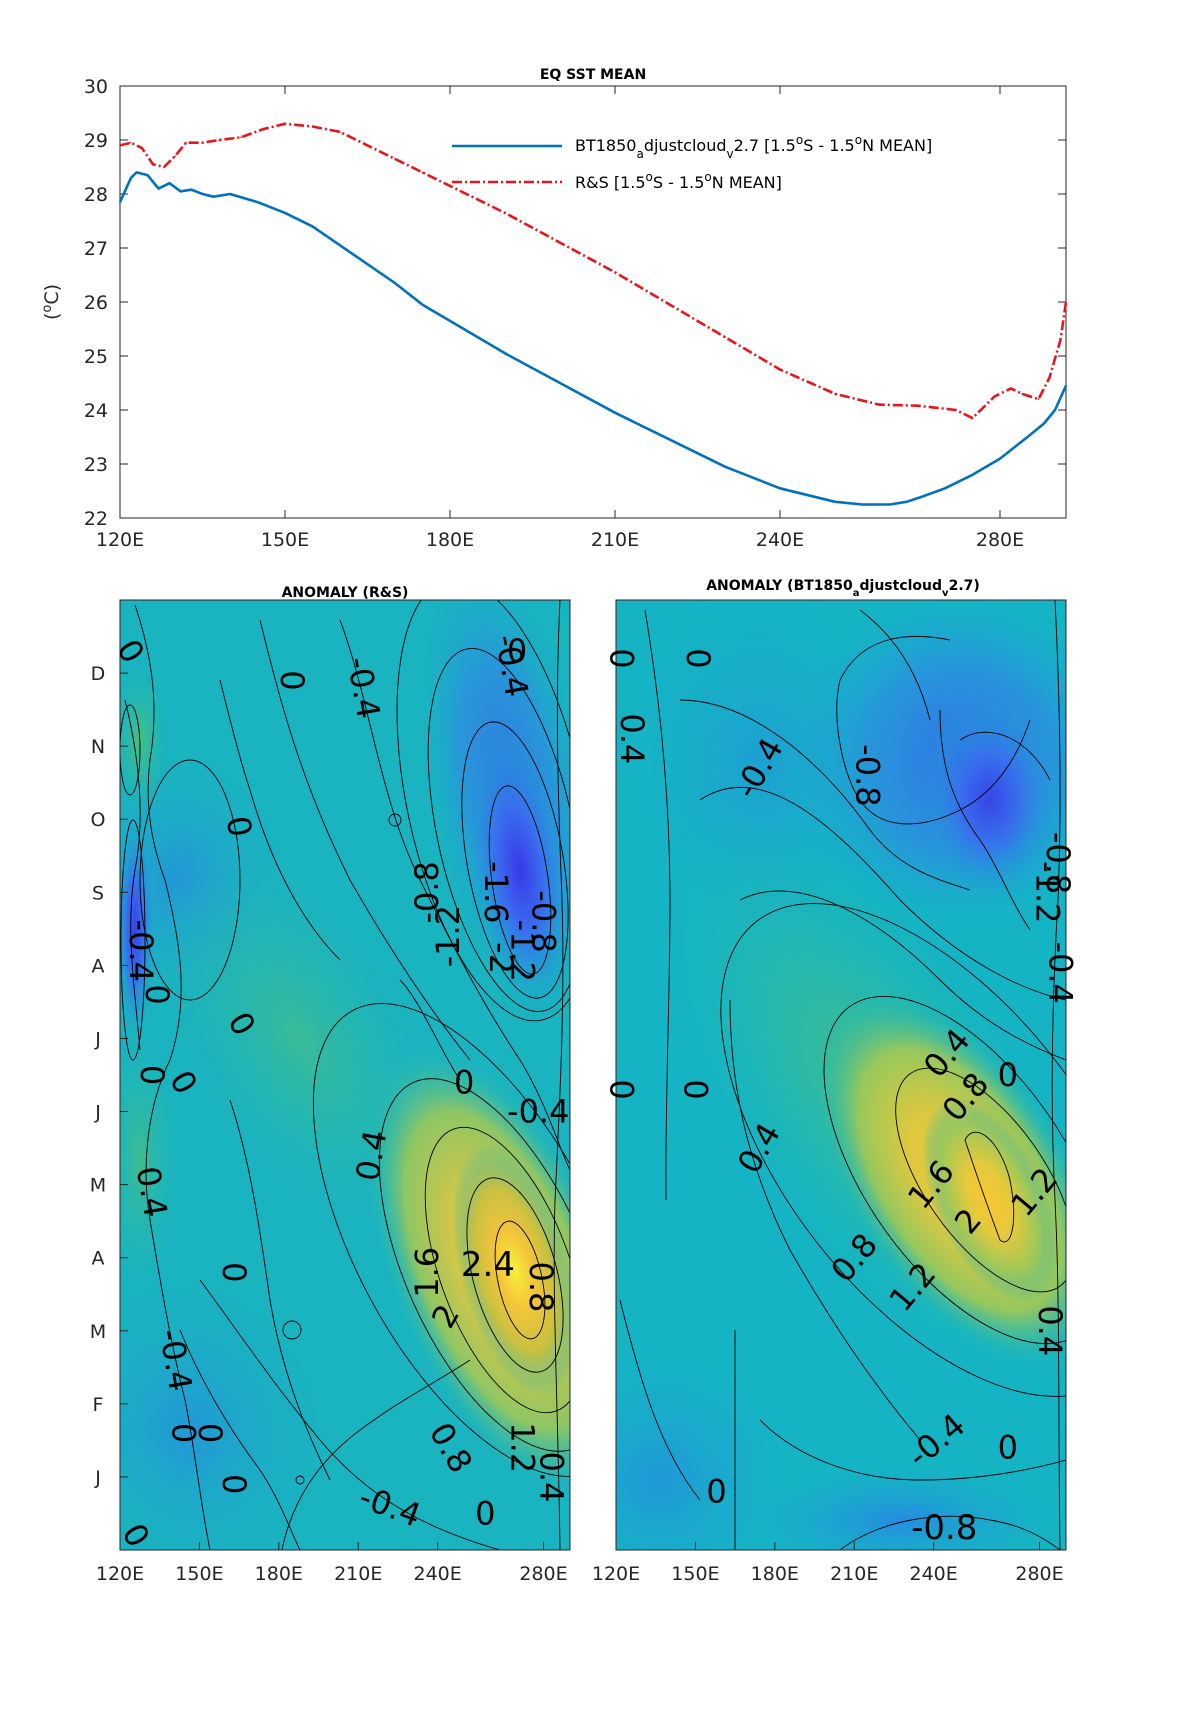  What do you see at coordinates (98, 674) in the screenshot?
I see `y-tick-label: D` at bounding box center [98, 674].